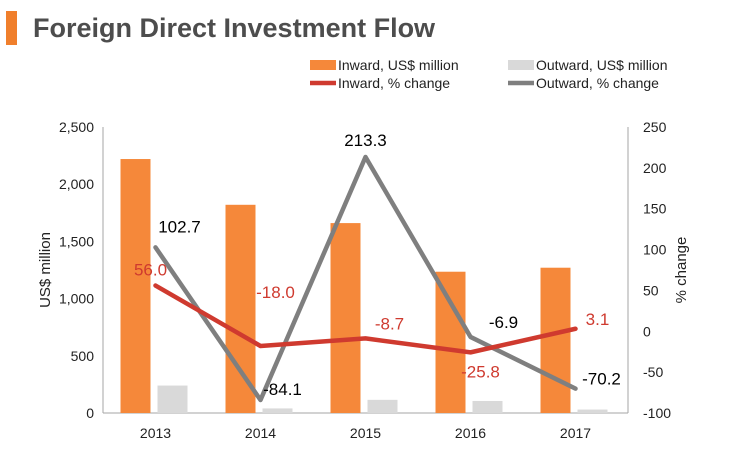 The image size is (750, 452). I want to click on y-tick-label: 500, so click(83, 356).